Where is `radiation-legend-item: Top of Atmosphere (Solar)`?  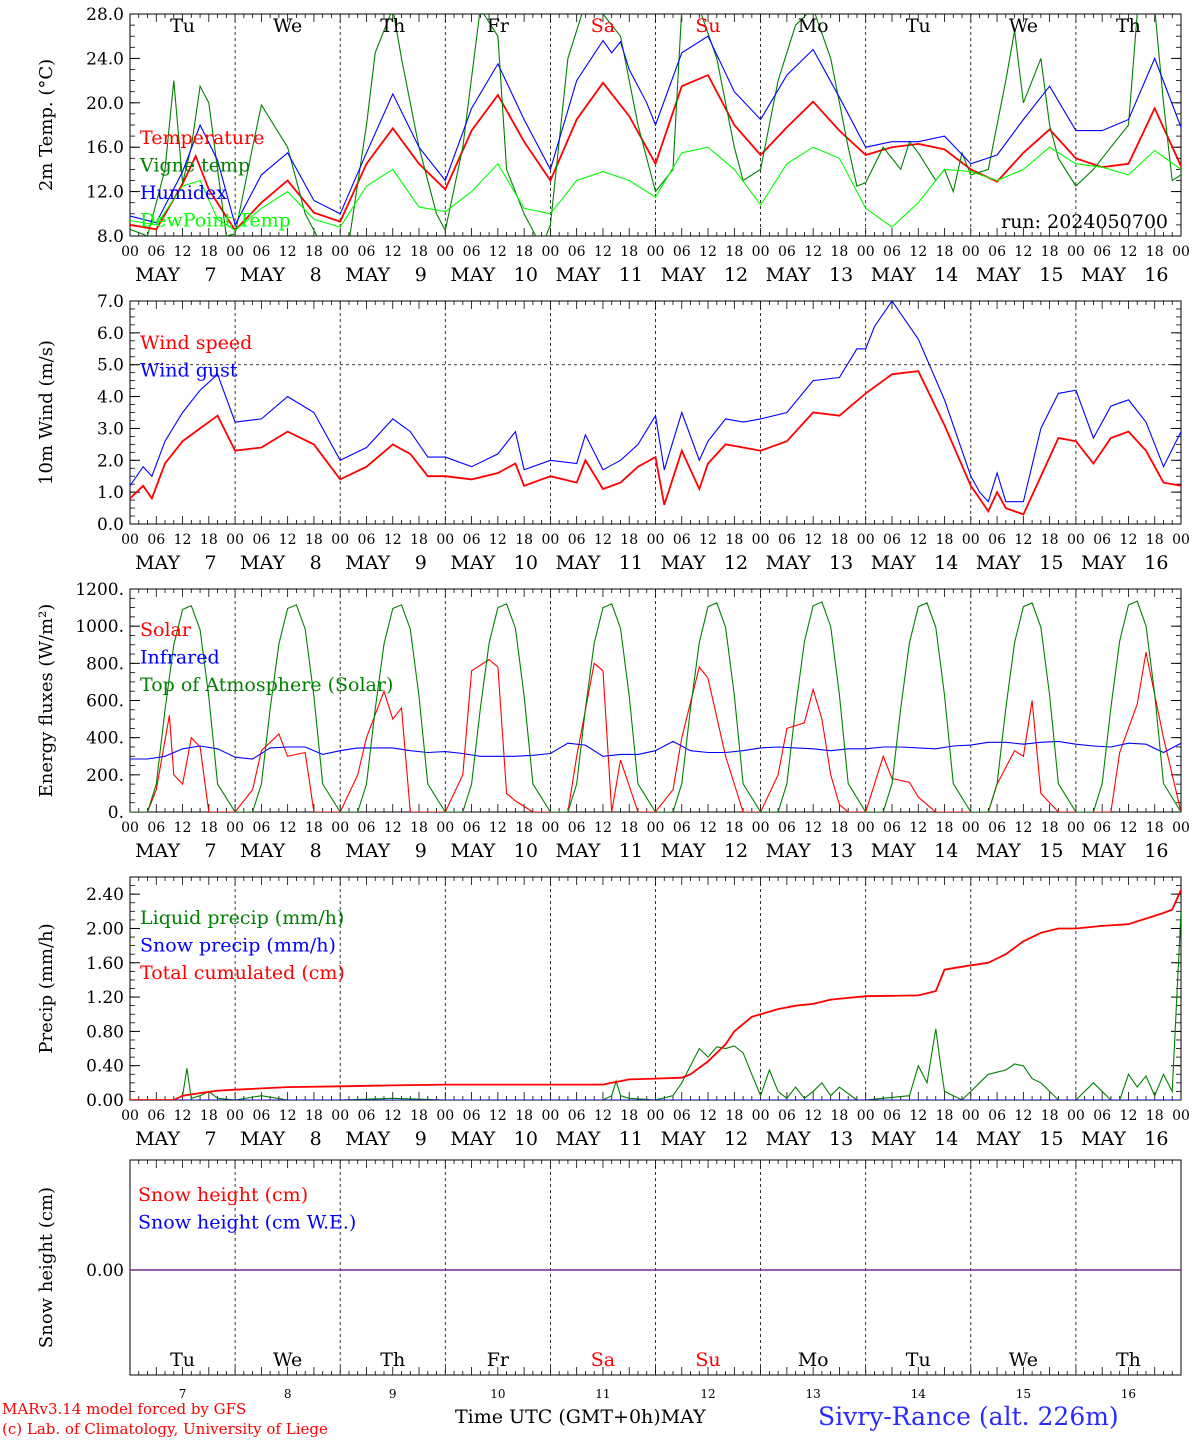
radiation-legend-item: Top of Atmosphere (Solar) is located at coordinates (266, 685).